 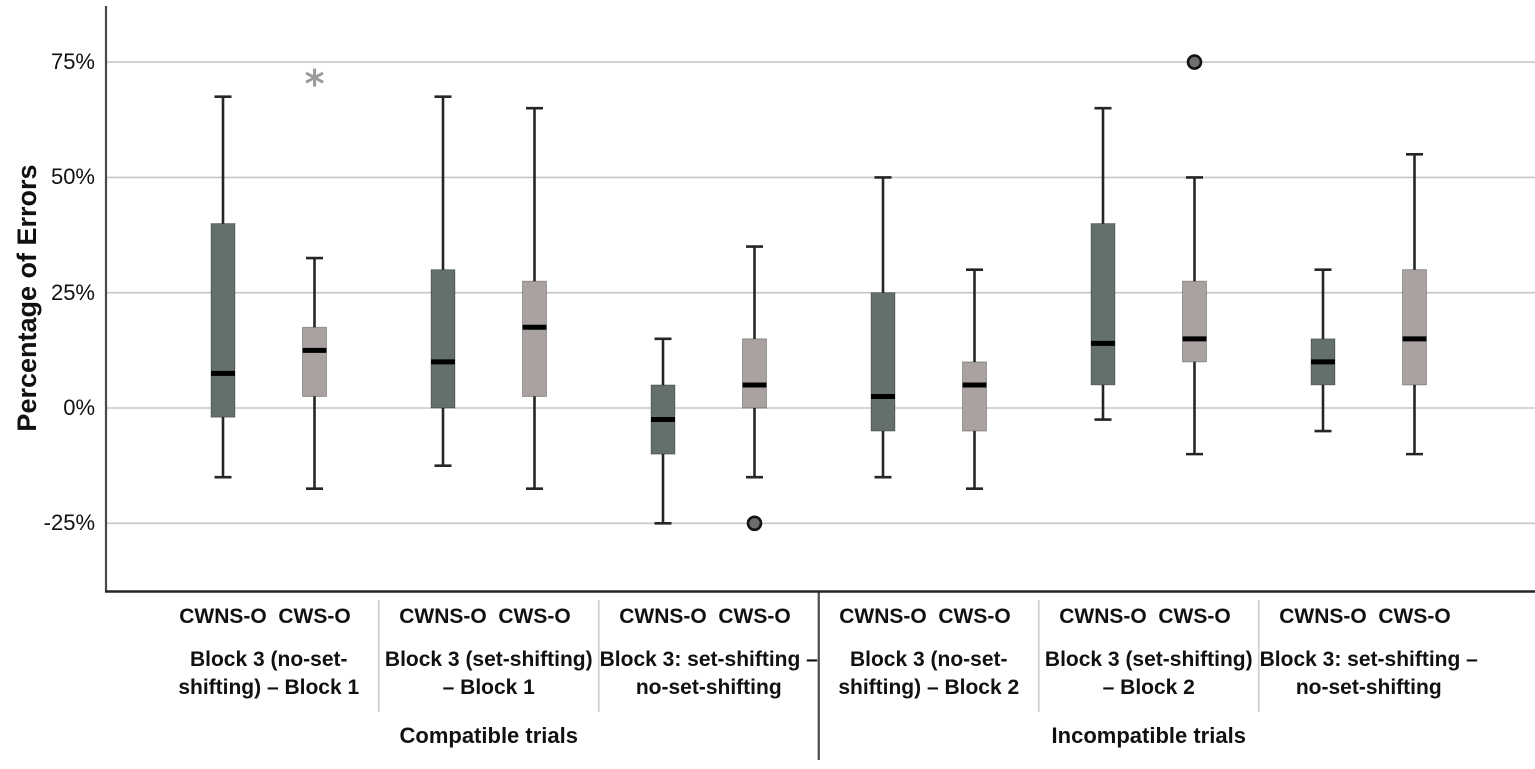 What do you see at coordinates (1149, 674) in the screenshot?
I see `group-label: Block 3 (set-shifting) – Block 2` at bounding box center [1149, 674].